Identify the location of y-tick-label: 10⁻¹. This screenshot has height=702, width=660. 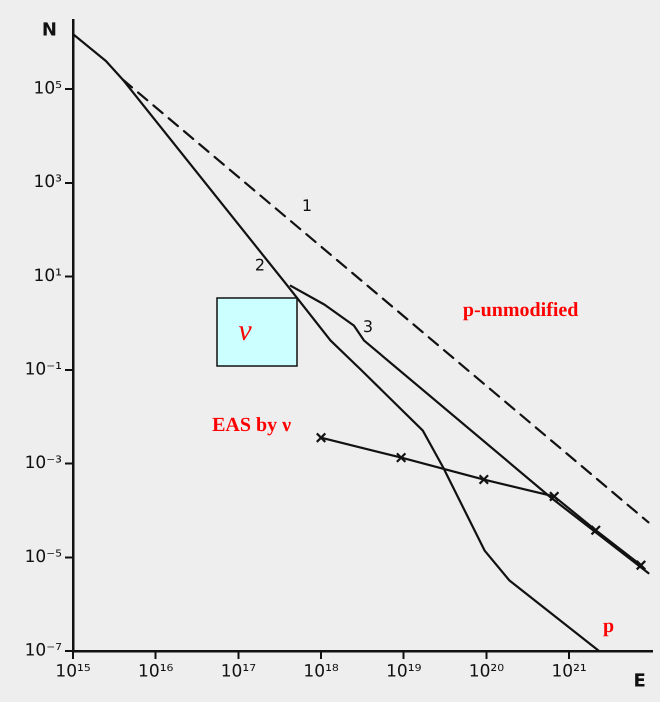
(43, 370).